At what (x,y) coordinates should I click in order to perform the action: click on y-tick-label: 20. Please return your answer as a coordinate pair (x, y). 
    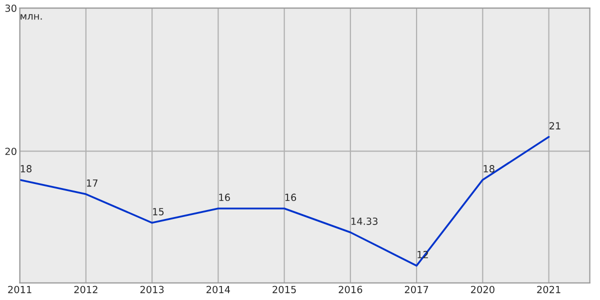
    Looking at the image, I should click on (10, 152).